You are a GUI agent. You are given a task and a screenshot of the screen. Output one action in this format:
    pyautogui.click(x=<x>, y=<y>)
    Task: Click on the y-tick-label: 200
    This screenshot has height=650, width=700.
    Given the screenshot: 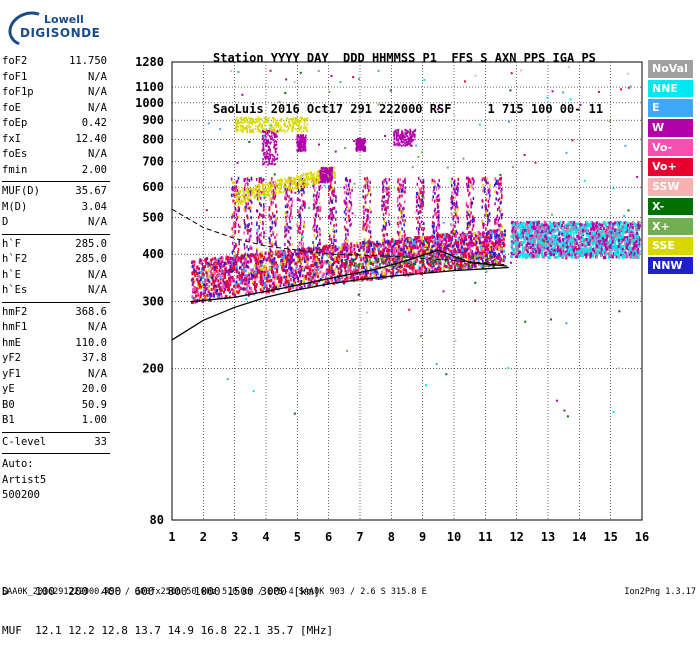 What is the action you would take?
    pyautogui.click(x=153, y=369)
    